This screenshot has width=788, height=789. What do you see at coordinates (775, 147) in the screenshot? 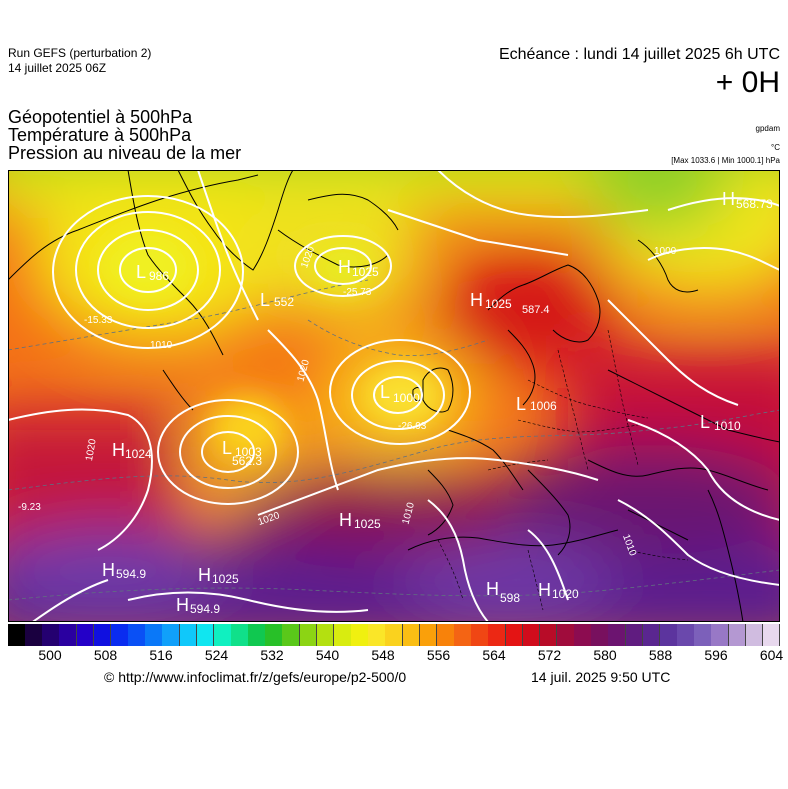
I see `unit-celsius: °C` at bounding box center [775, 147].